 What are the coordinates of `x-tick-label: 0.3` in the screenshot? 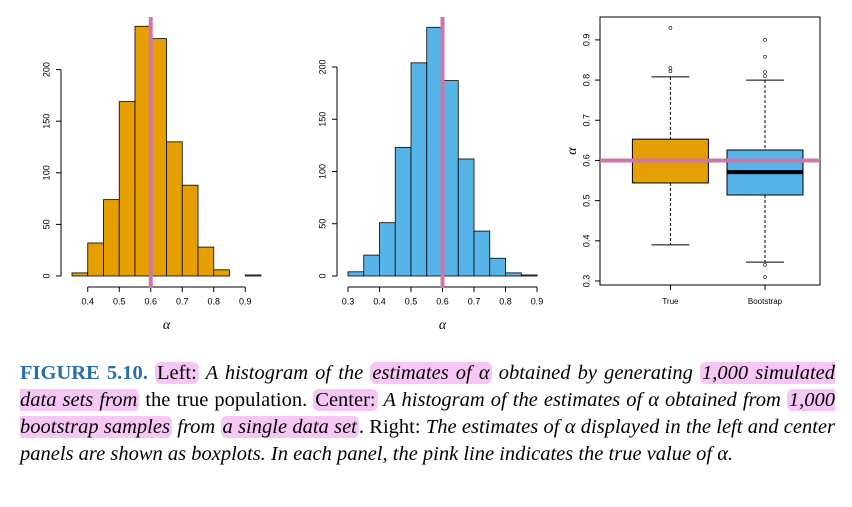 It's located at (348, 301).